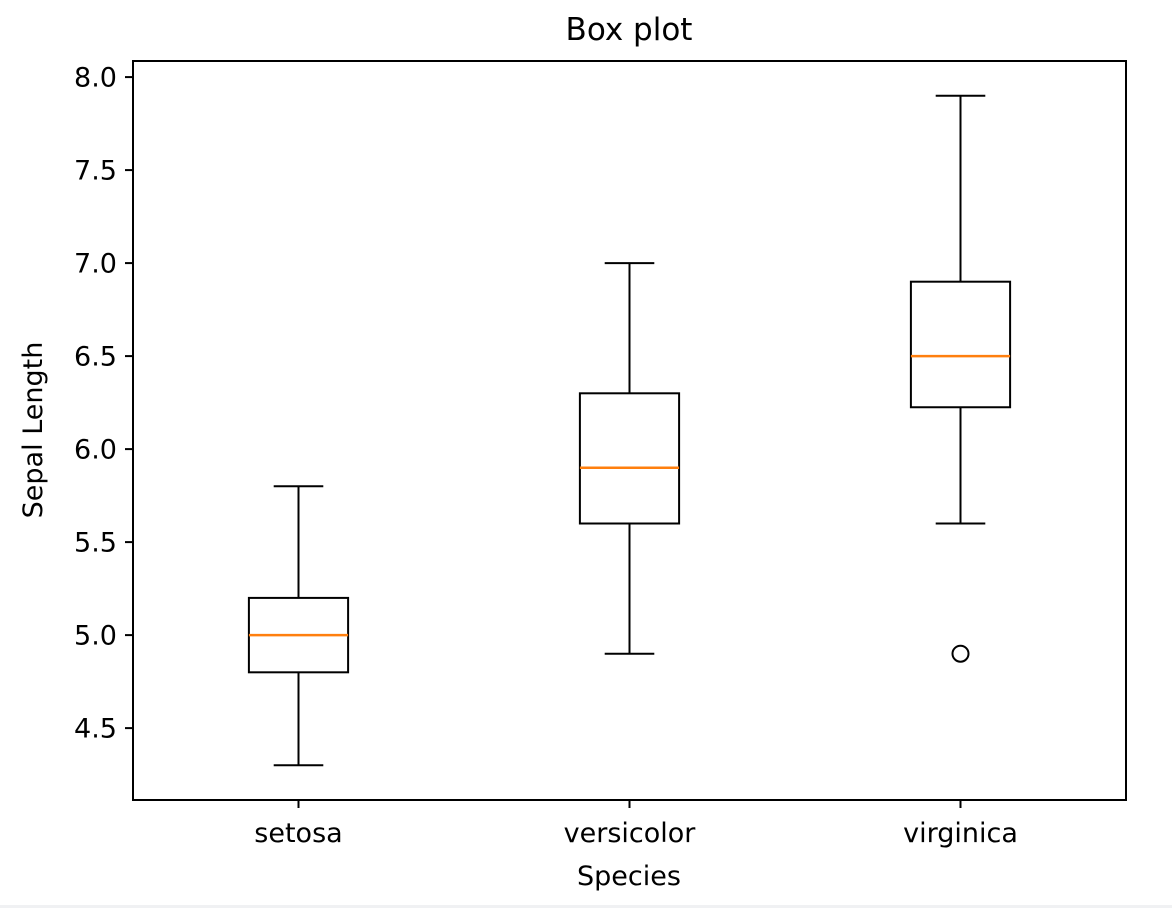 The height and width of the screenshot is (908, 1172). What do you see at coordinates (629, 458) in the screenshot?
I see `box-versicolor` at bounding box center [629, 458].